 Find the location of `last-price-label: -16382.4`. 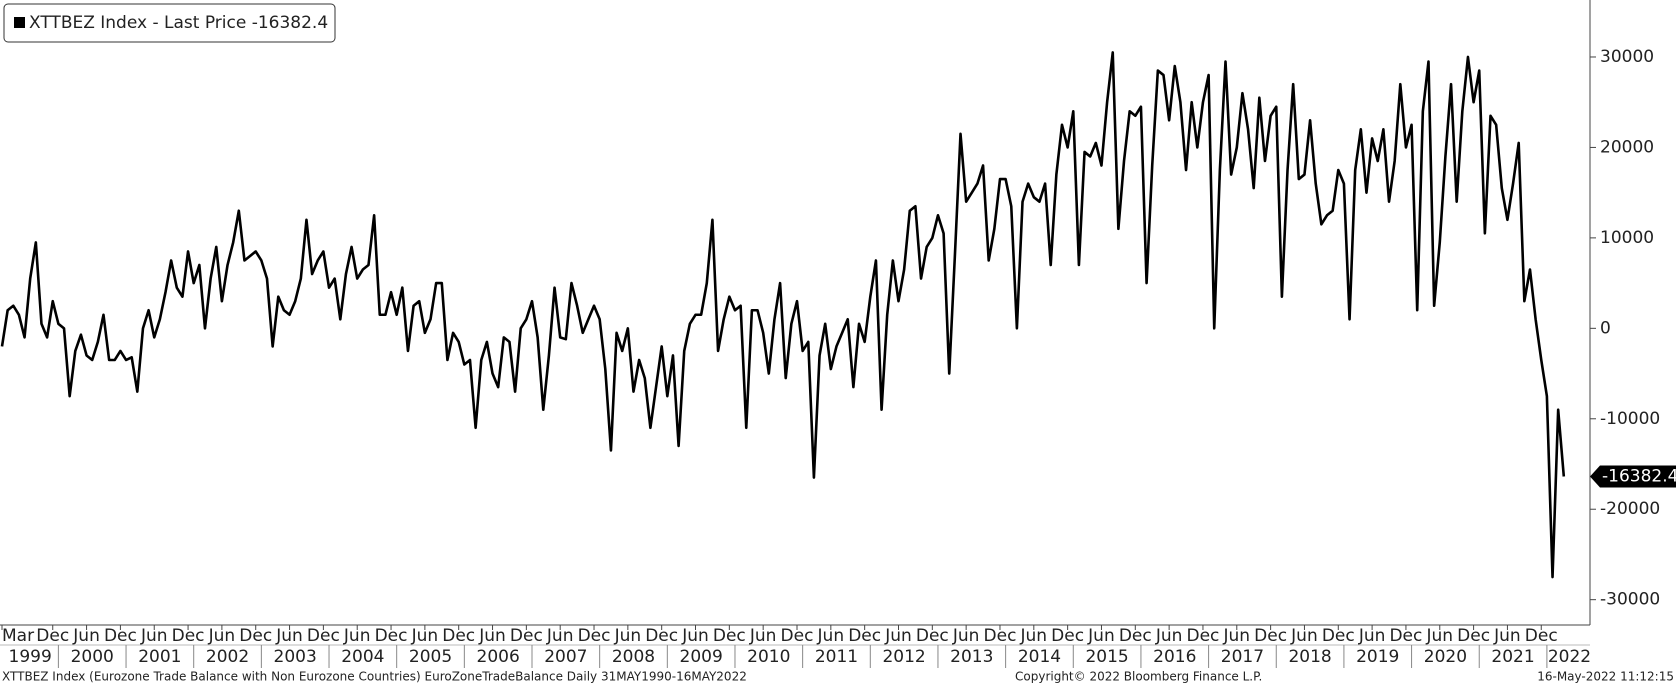

last-price-label: -16382.4 is located at coordinates (1639, 477).